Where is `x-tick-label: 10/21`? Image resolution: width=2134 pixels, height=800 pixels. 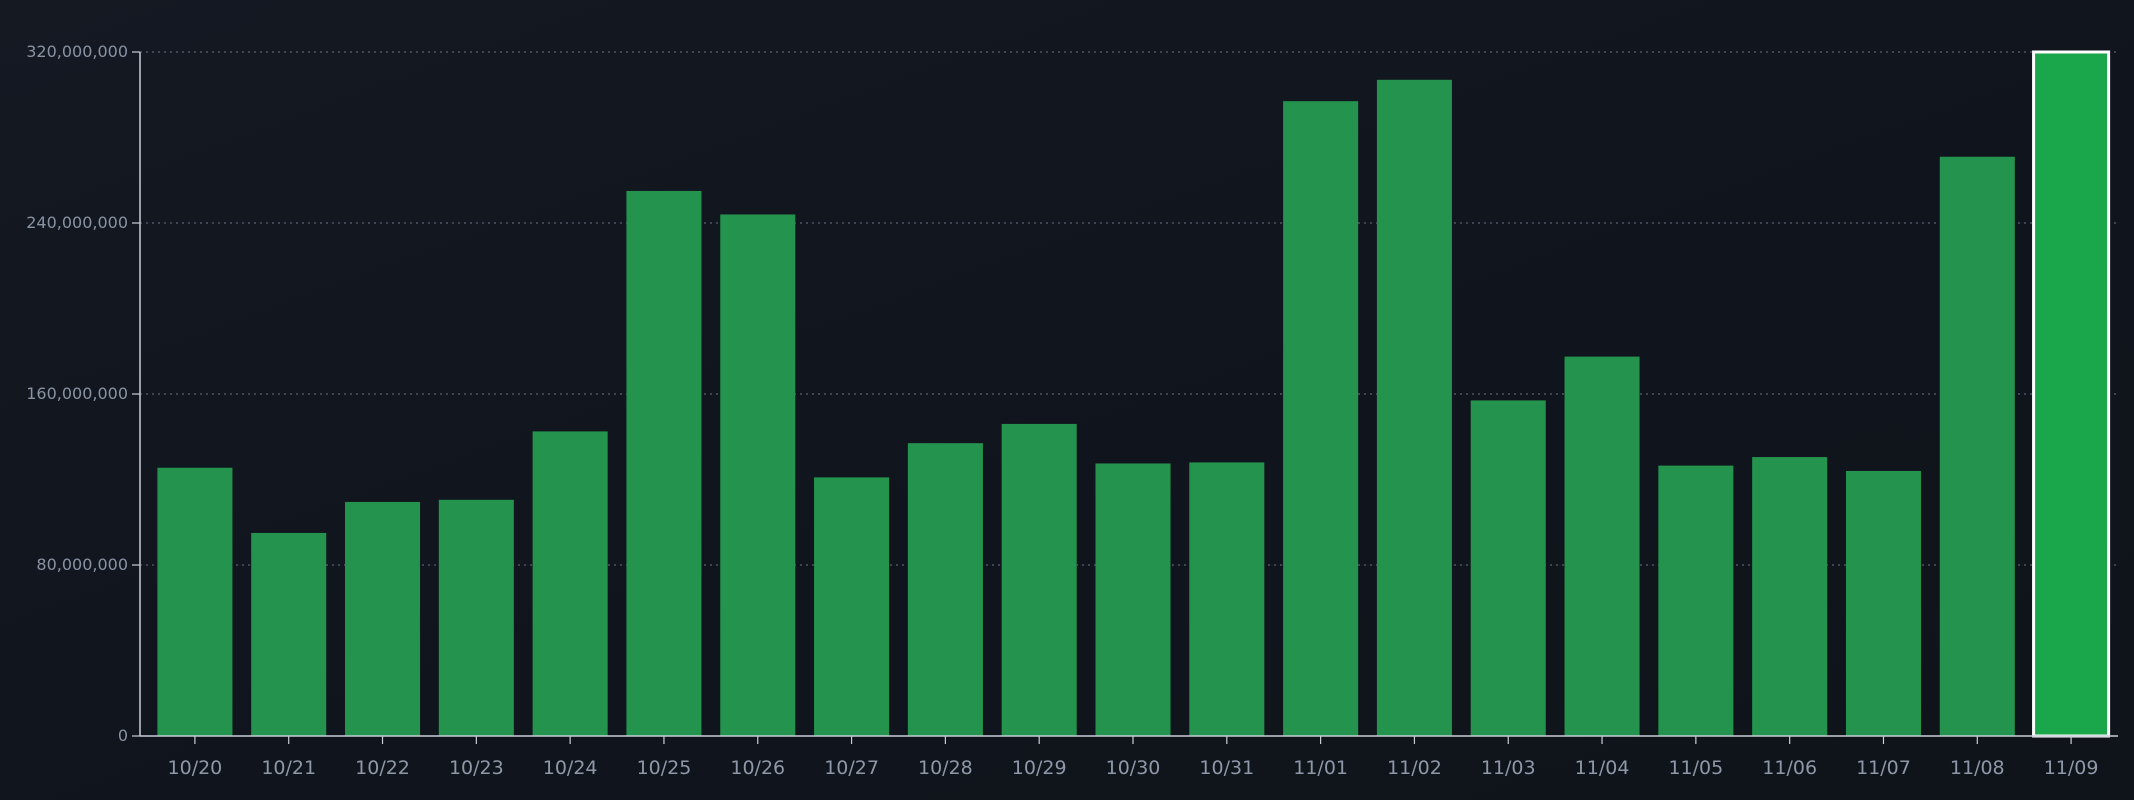 x-tick-label: 10/21 is located at coordinates (288, 768).